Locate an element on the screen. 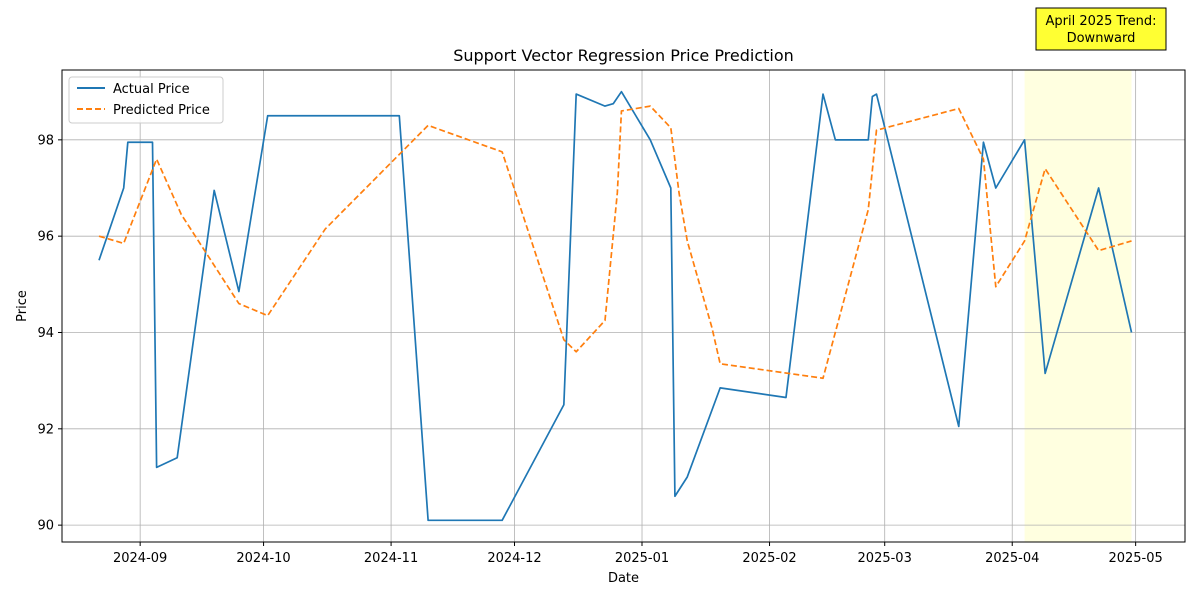  x-axis-label: Date is located at coordinates (623, 578).